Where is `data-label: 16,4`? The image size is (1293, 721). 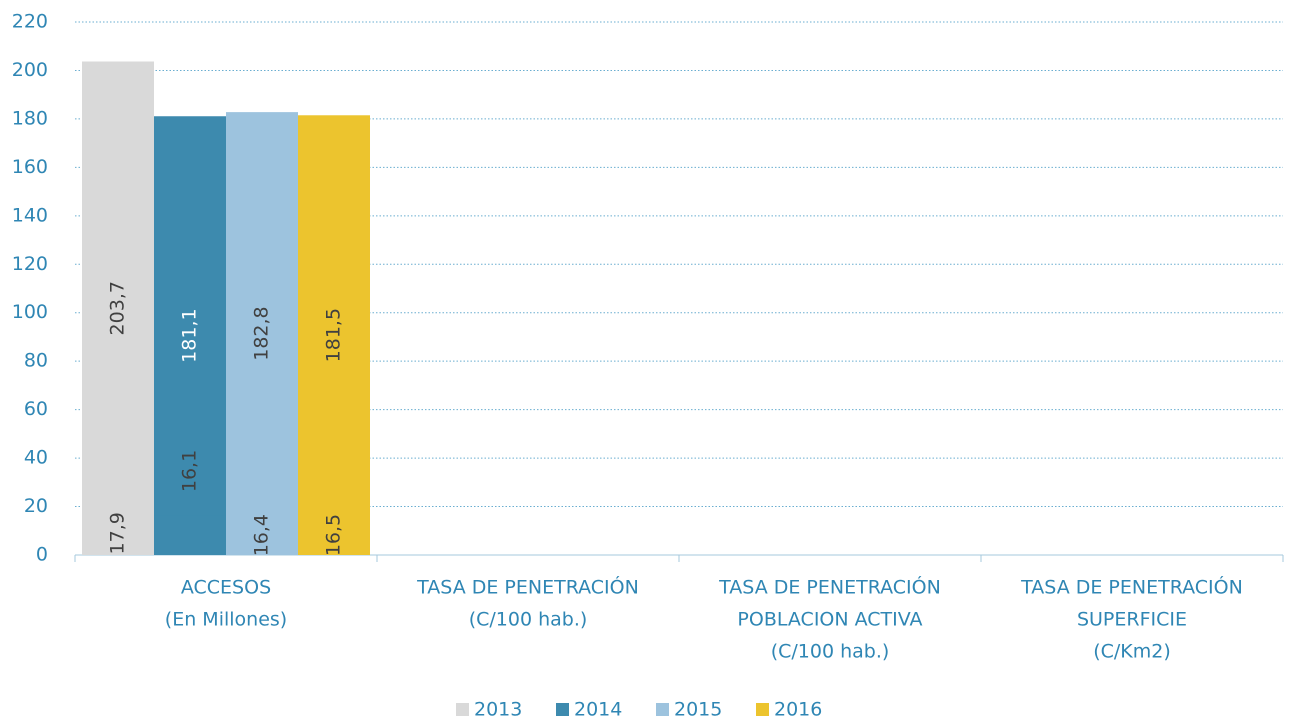 data-label: 16,4 is located at coordinates (262, 535).